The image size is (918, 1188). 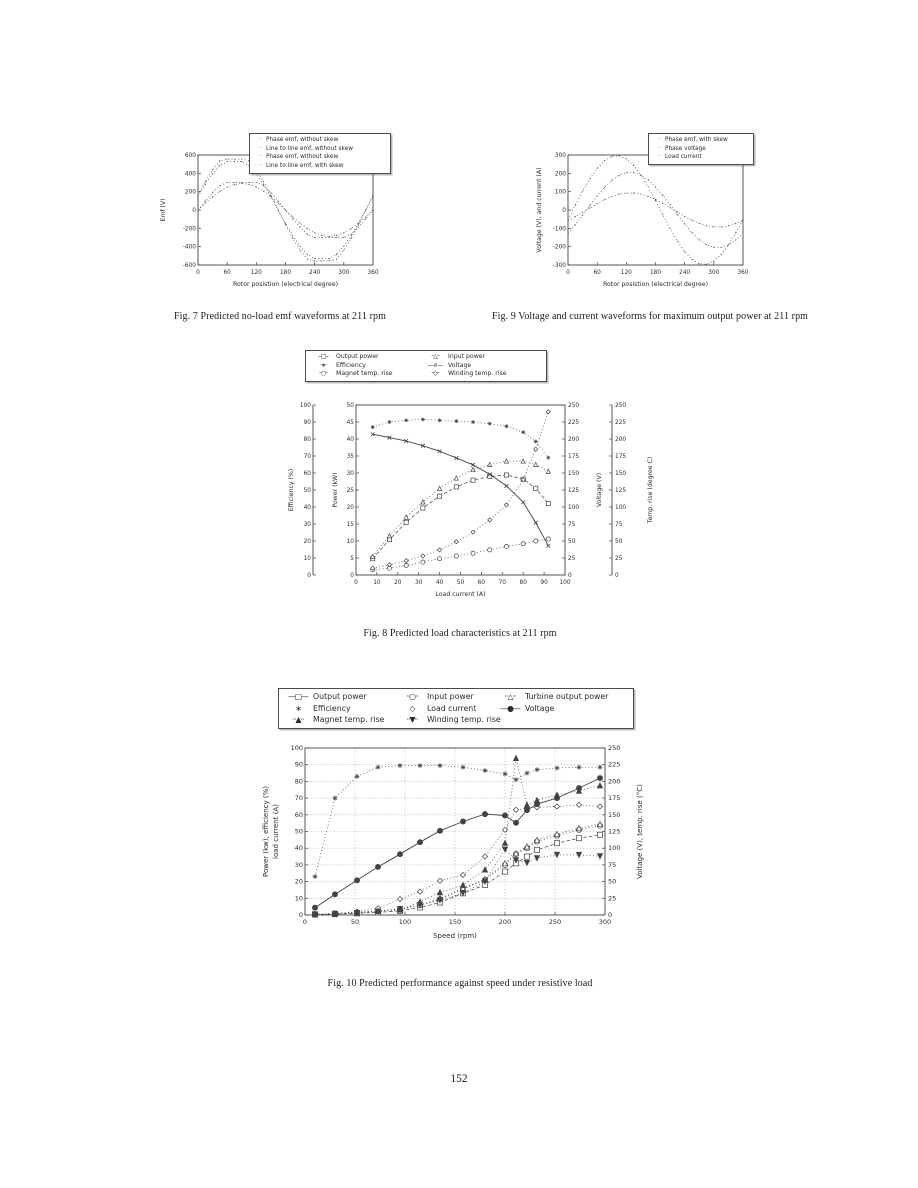 What do you see at coordinates (599, 490) in the screenshot?
I see `svg-text: Voltage (V)` at bounding box center [599, 490].